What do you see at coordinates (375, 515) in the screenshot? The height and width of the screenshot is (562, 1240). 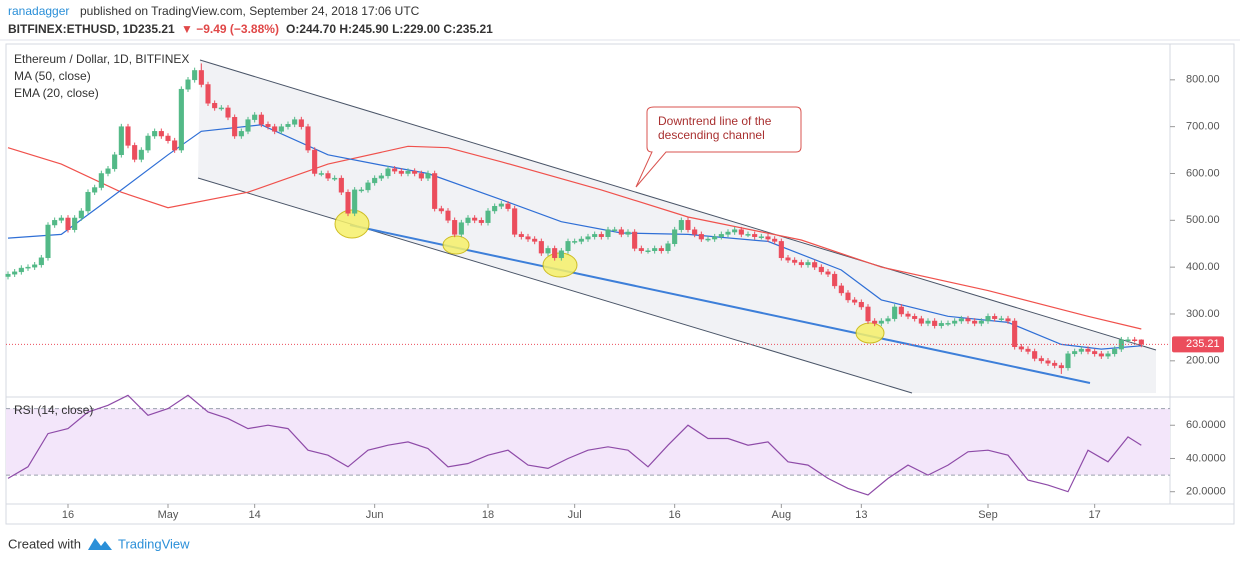 I see `x-tick-label: Jun` at bounding box center [375, 515].